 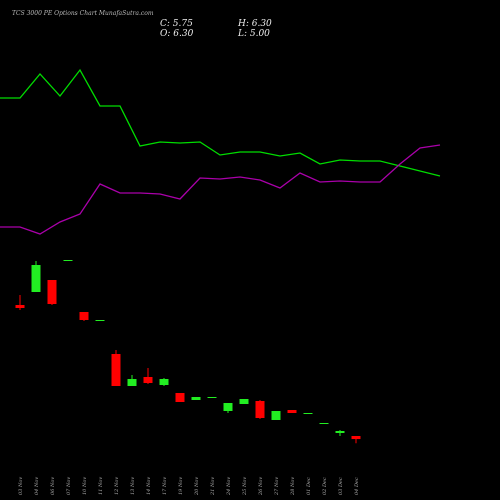 What do you see at coordinates (21, 486) in the screenshot?
I see `x-tick-label: 03 Nov` at bounding box center [21, 486].